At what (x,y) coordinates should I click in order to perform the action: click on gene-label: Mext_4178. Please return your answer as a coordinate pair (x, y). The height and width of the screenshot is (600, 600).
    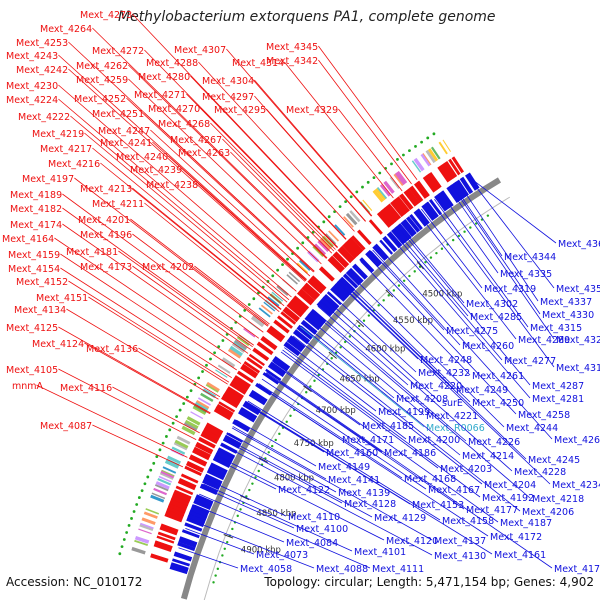
    Looking at the image, I should click on (577, 569).